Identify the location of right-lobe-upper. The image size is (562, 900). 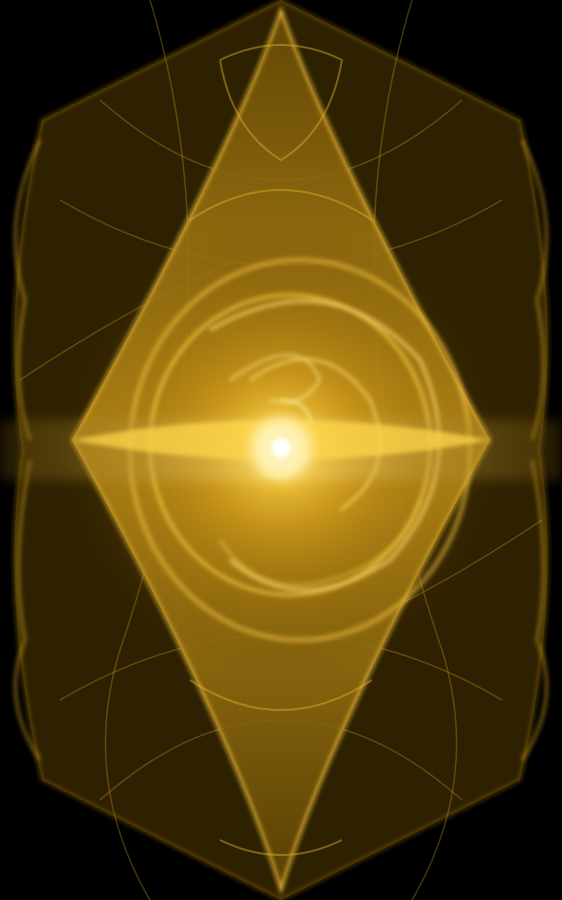
(534, 290).